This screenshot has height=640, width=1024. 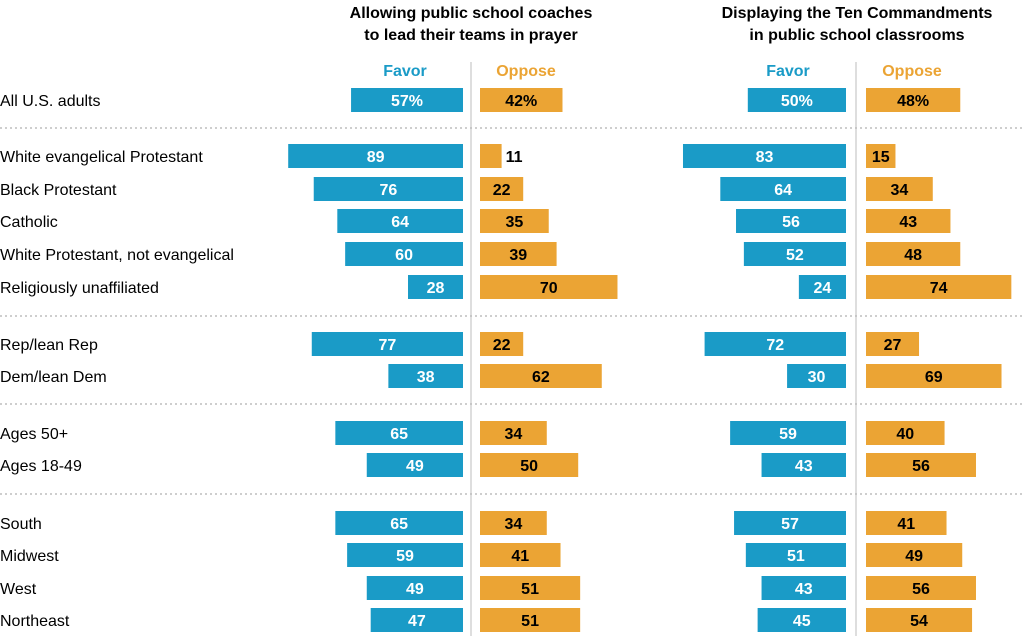 What do you see at coordinates (919, 621) in the screenshot?
I see `oppose-value: 54` at bounding box center [919, 621].